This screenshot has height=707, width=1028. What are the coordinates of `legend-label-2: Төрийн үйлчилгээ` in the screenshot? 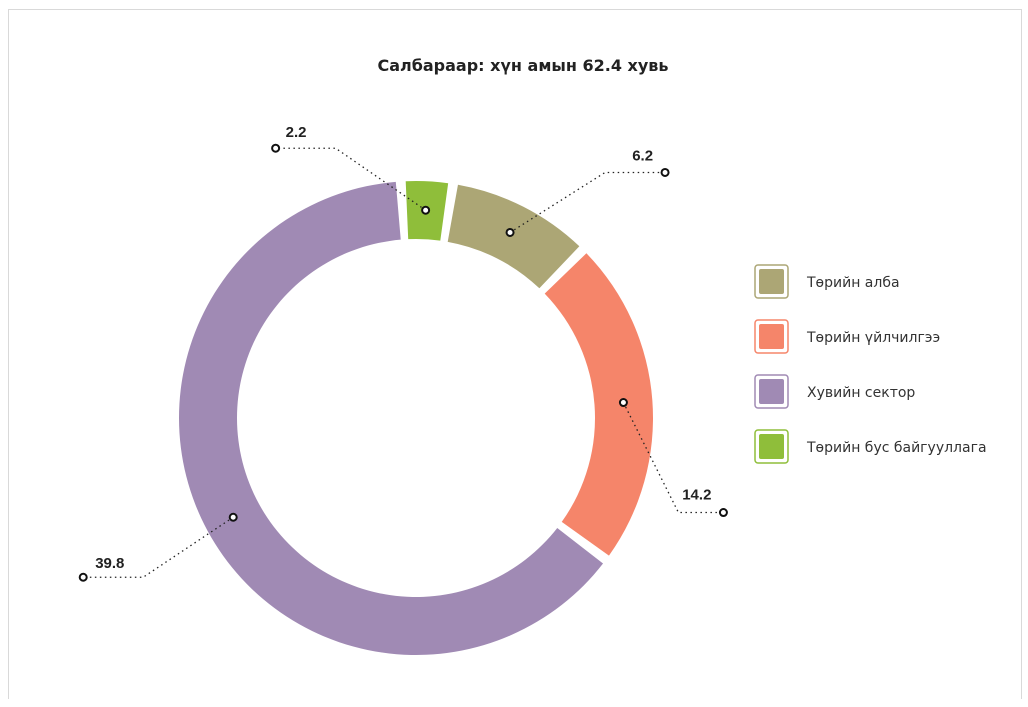 It's located at (873, 338).